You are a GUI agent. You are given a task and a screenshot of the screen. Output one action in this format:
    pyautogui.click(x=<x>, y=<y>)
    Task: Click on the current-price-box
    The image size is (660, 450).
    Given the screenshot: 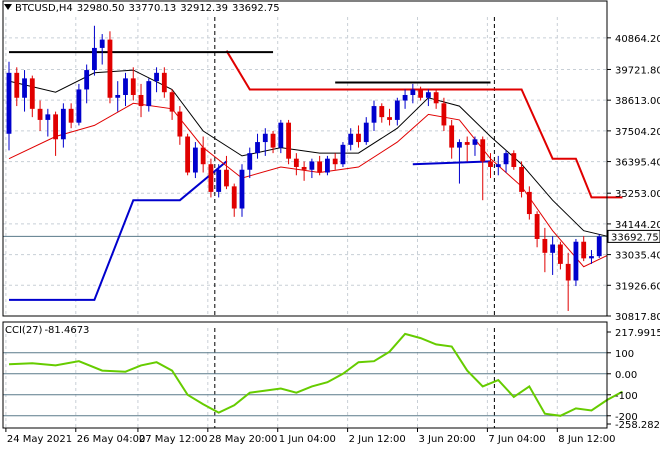 What is the action you would take?
    pyautogui.click(x=633, y=236)
    